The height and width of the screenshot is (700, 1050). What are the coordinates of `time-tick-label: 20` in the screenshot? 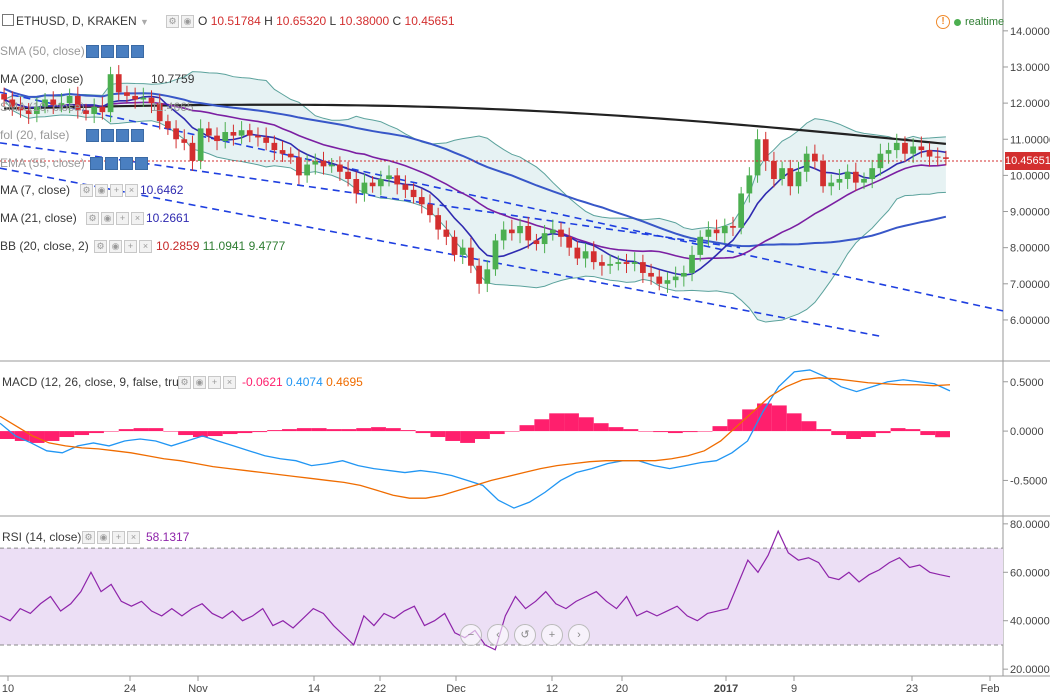 It's located at (622, 689).